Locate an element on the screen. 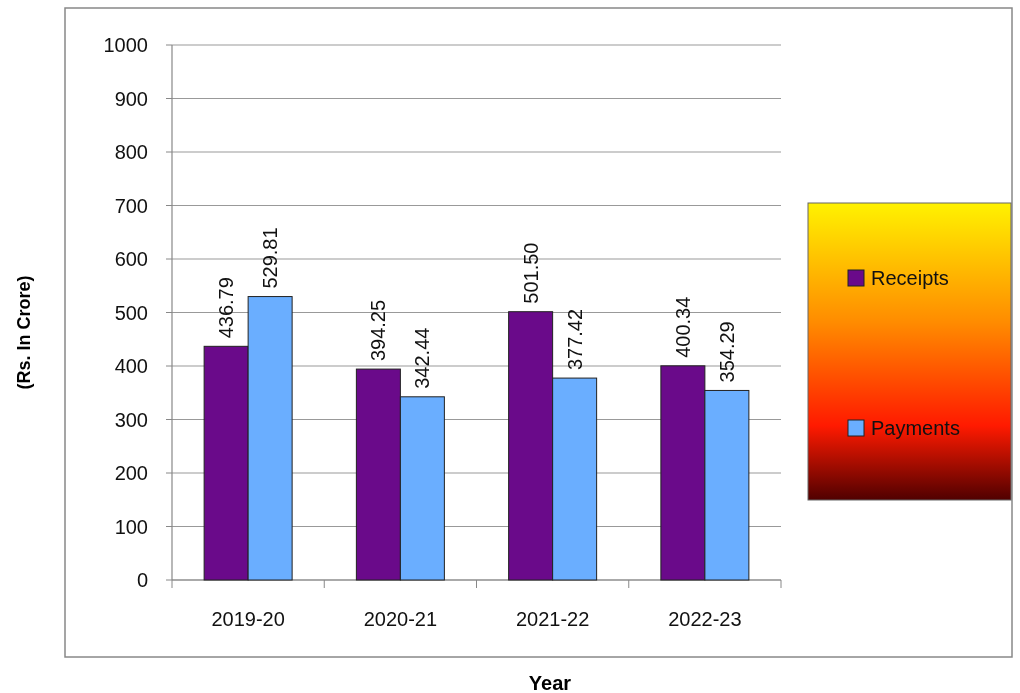  y-tick-label: 500 is located at coordinates (131, 312).